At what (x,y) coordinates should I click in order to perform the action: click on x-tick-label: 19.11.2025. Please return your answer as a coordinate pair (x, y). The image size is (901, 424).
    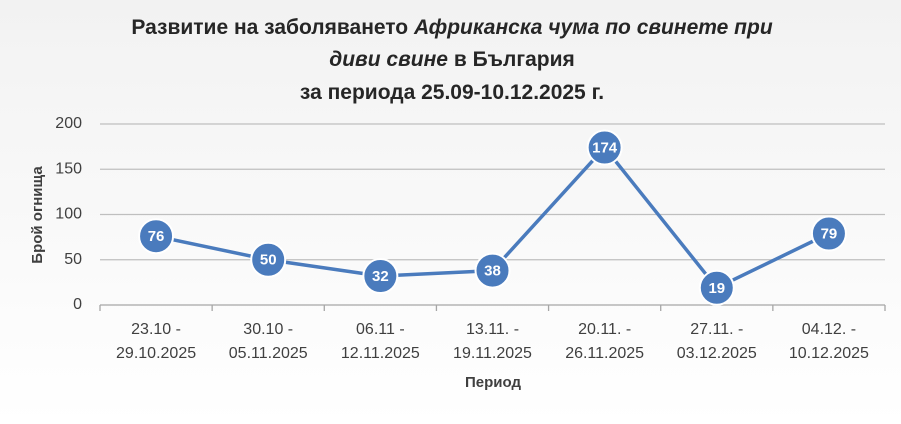
    Looking at the image, I should click on (492, 353).